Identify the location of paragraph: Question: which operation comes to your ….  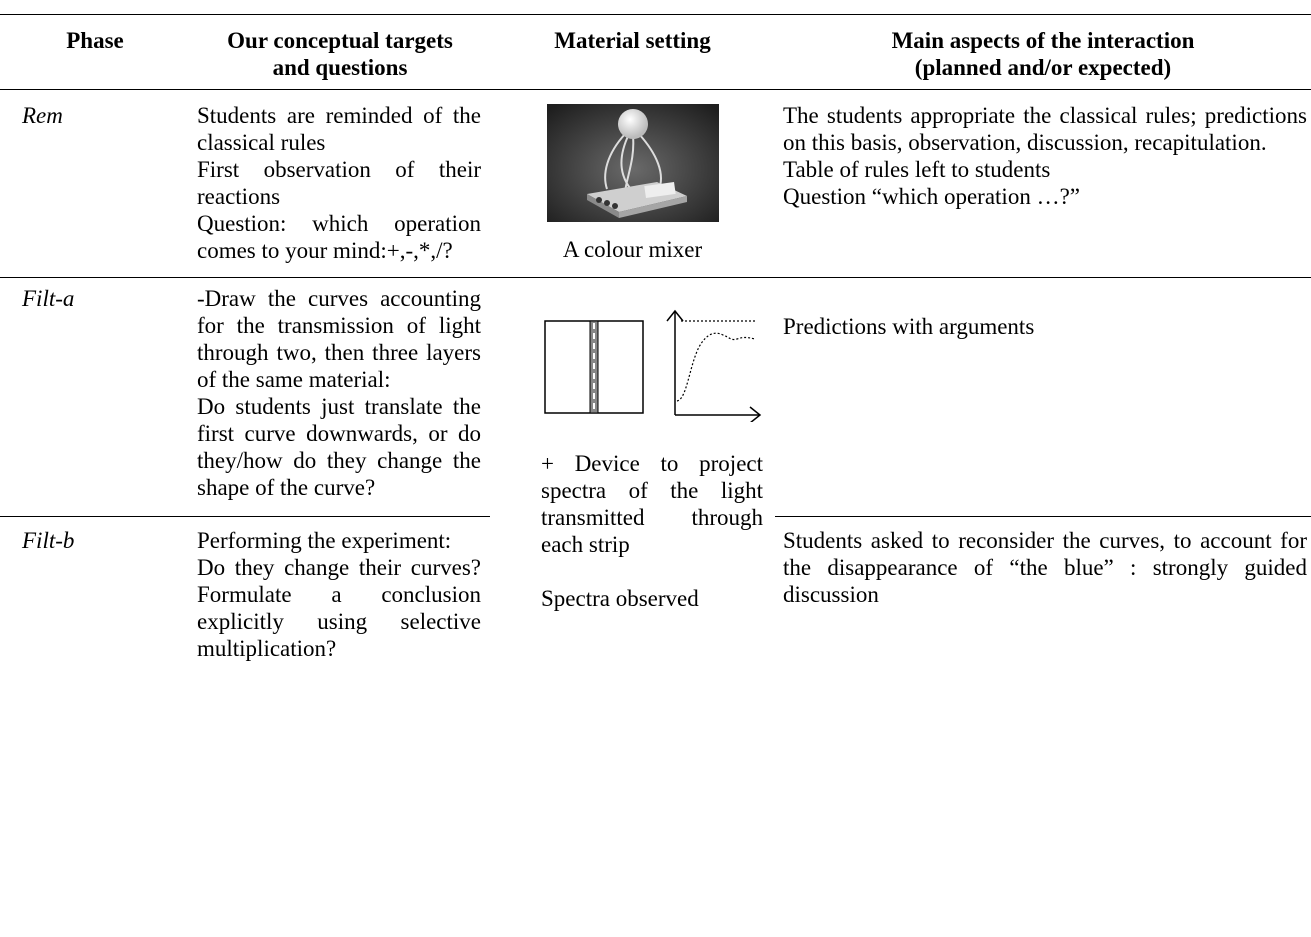
(339, 237).